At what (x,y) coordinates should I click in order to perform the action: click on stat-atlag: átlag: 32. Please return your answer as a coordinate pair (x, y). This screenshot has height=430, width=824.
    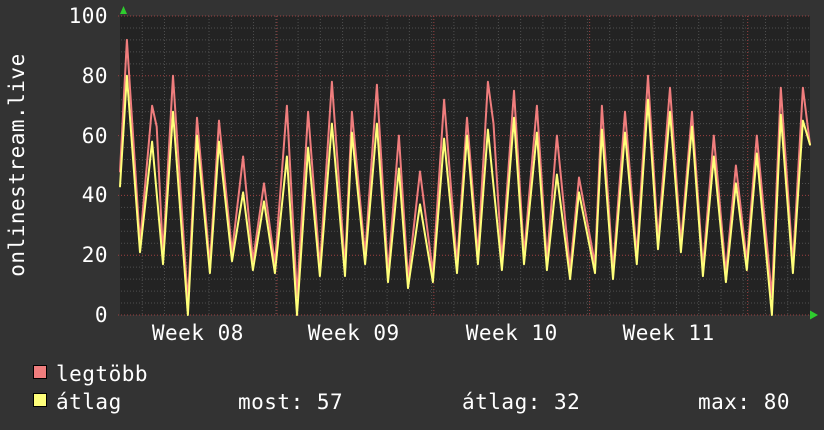
    Looking at the image, I should click on (521, 402).